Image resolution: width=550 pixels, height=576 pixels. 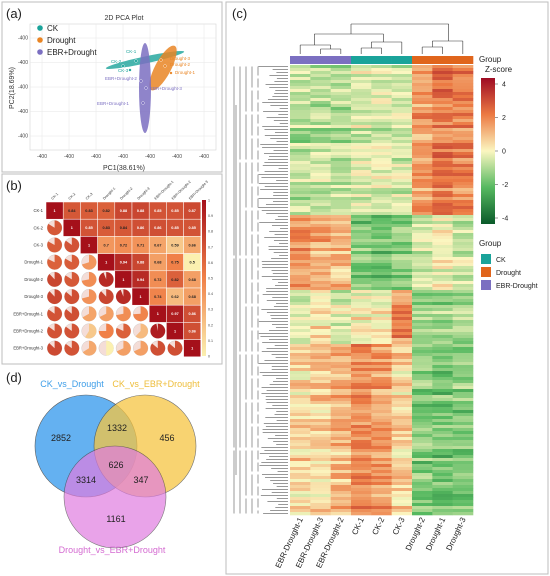 I want to click on correlation-value: 0.62, so click(x=174, y=297).